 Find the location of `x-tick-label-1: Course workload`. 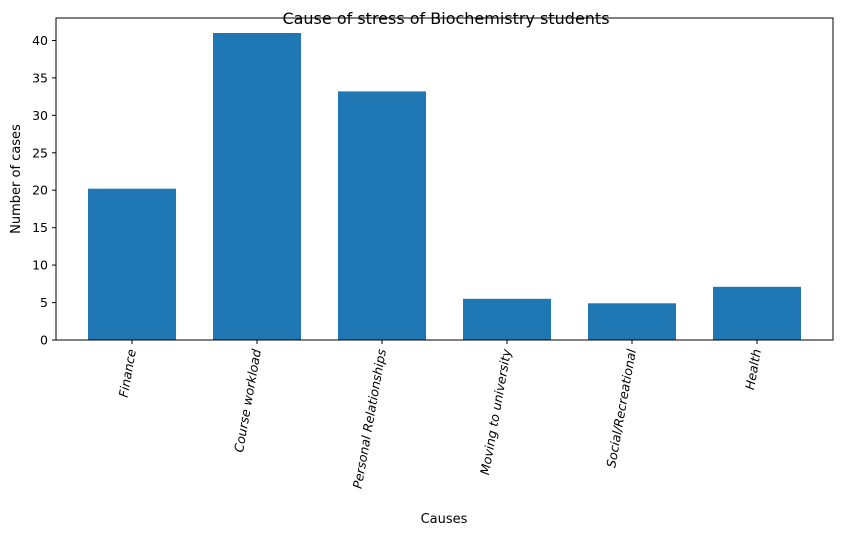

x-tick-label-1: Course workload is located at coordinates (247, 401).